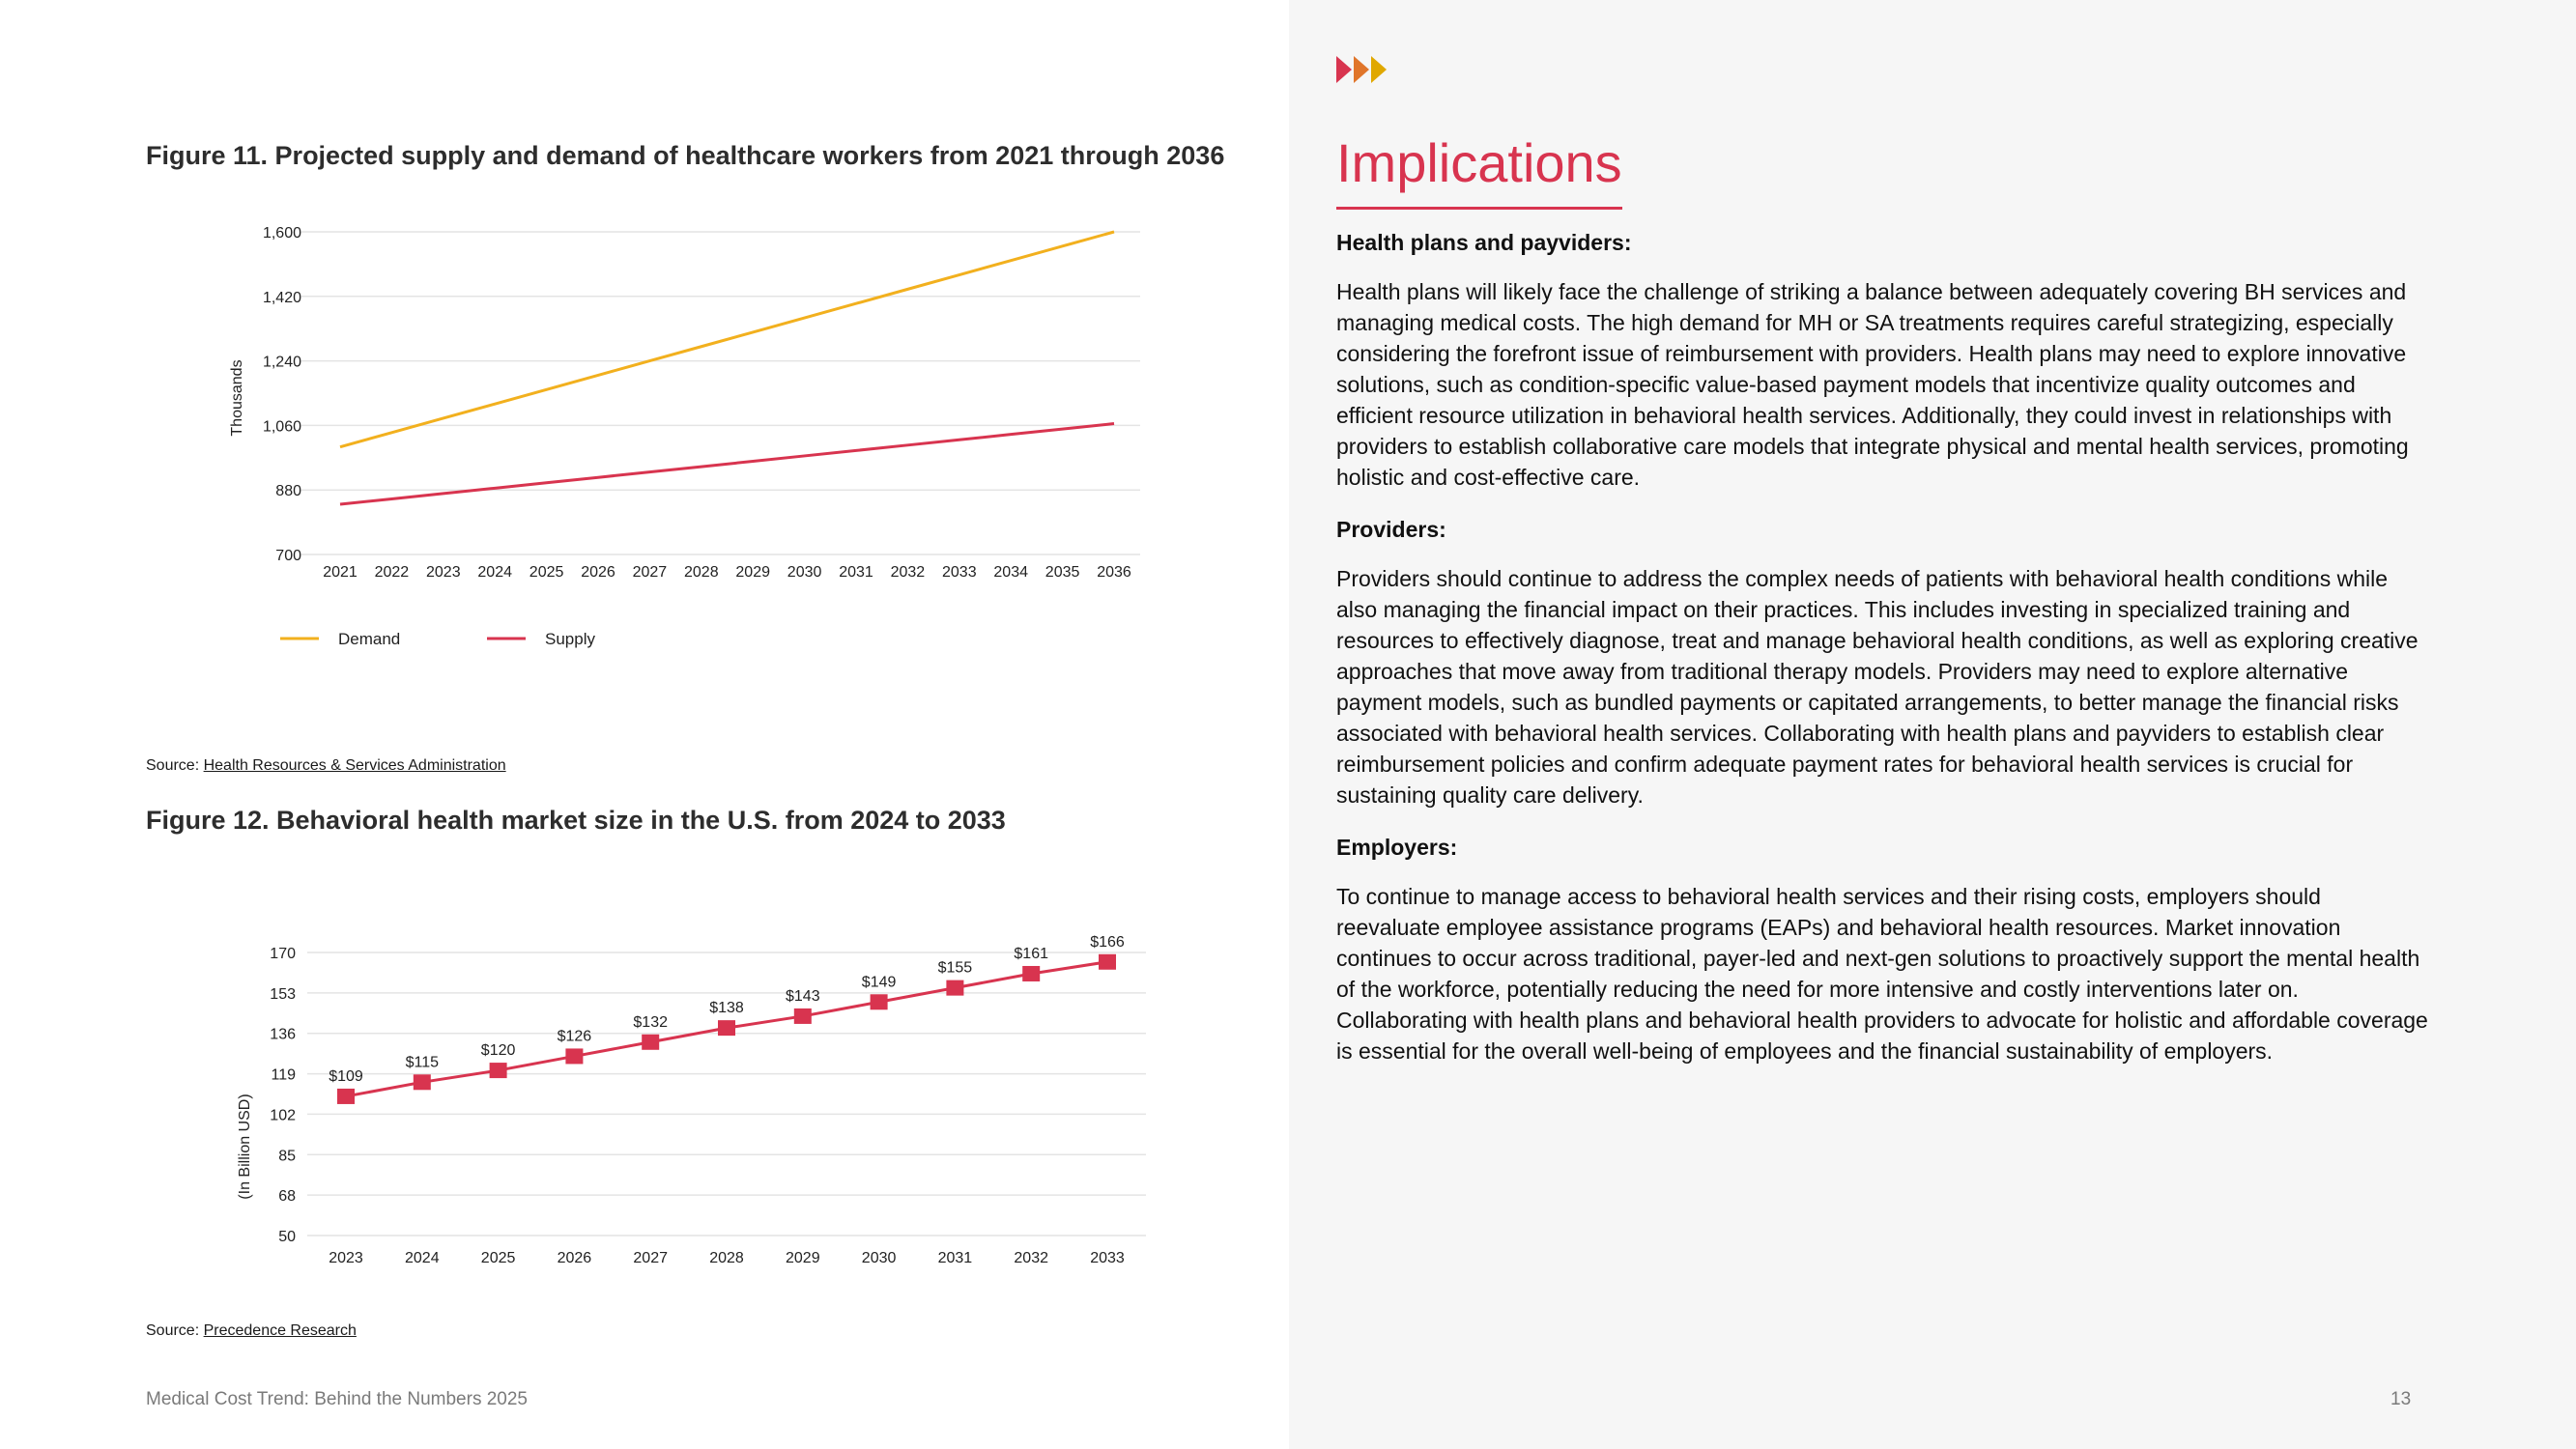 Image resolution: width=2576 pixels, height=1449 pixels. What do you see at coordinates (284, 1075) in the screenshot?
I see `y-tick-label: 119` at bounding box center [284, 1075].